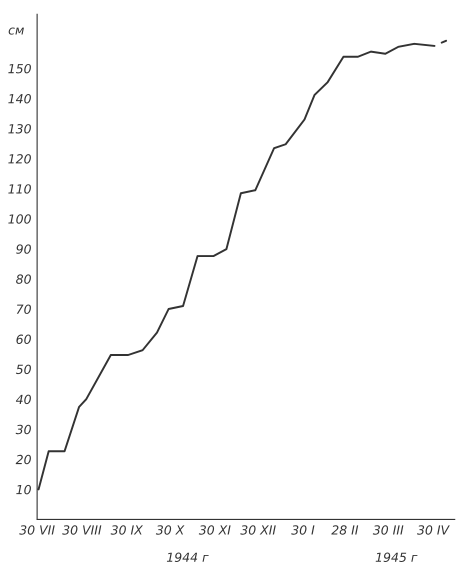 Image resolution: width=464 pixels, height=574 pixels. Describe the element at coordinates (19, 69) in the screenshot. I see `y-tick-label: 150` at that location.